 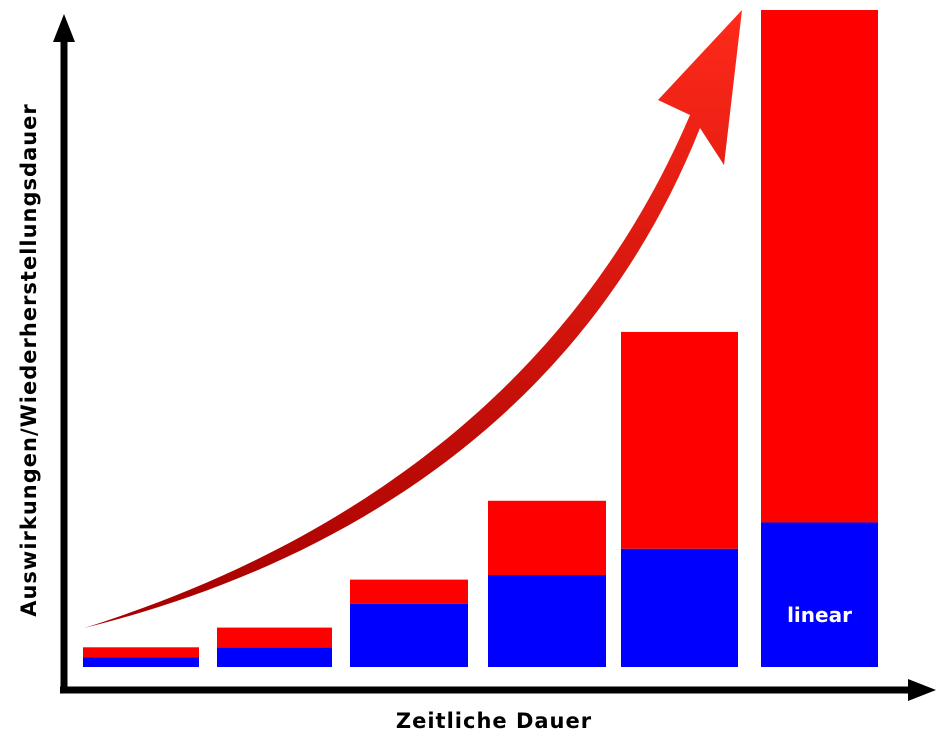 I want to click on x-axis-arrow, so click(x=922, y=690).